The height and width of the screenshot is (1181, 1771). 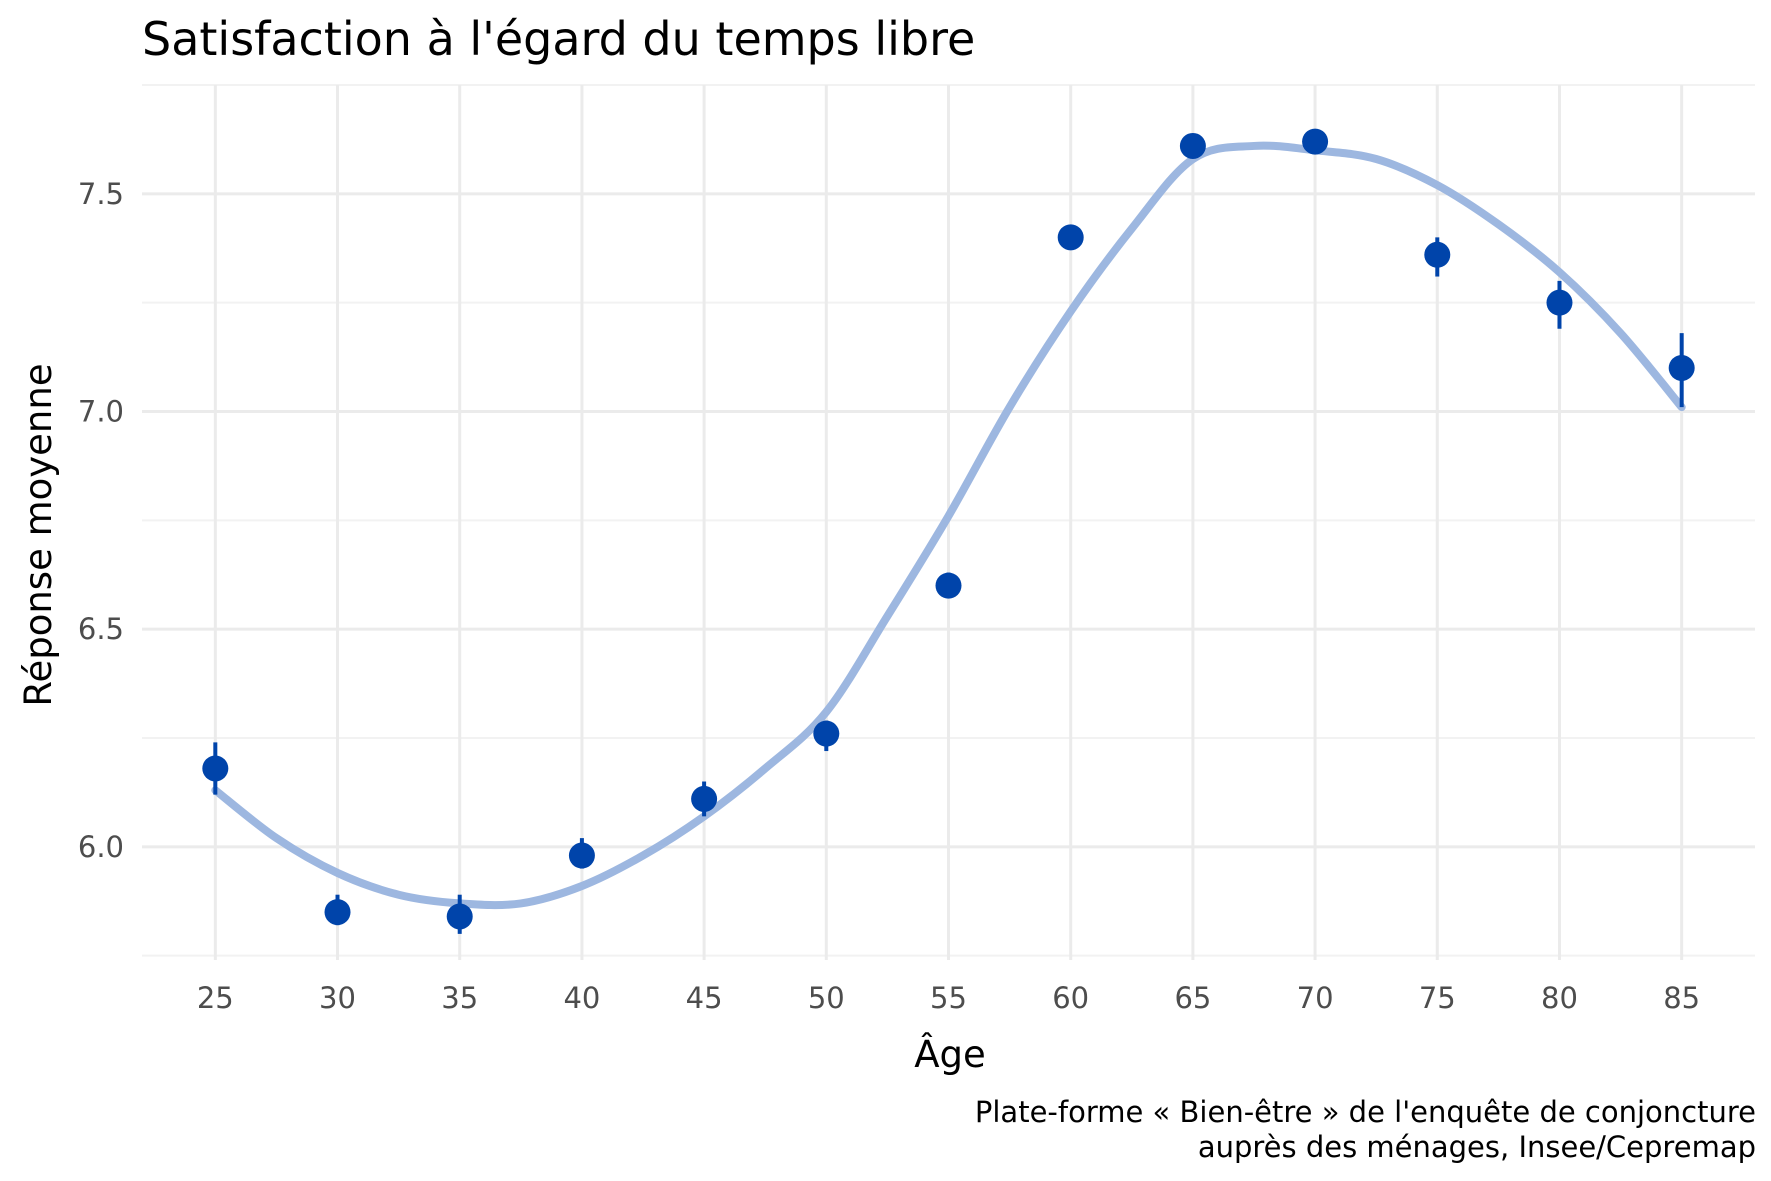 I want to click on x-tick-label: 35, so click(x=459, y=998).